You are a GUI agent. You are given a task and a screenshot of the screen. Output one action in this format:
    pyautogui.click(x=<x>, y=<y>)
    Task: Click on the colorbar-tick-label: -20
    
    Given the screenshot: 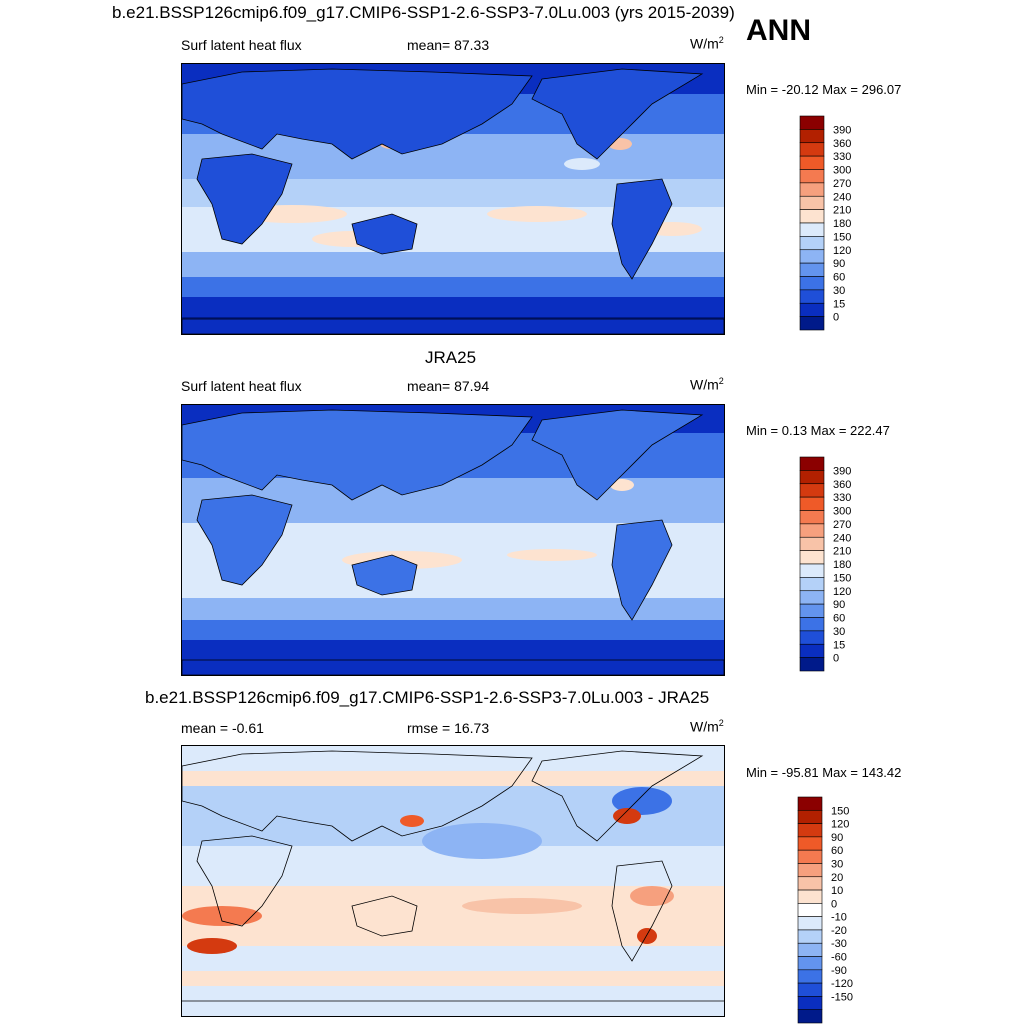 What is the action you would take?
    pyautogui.click(x=839, y=931)
    